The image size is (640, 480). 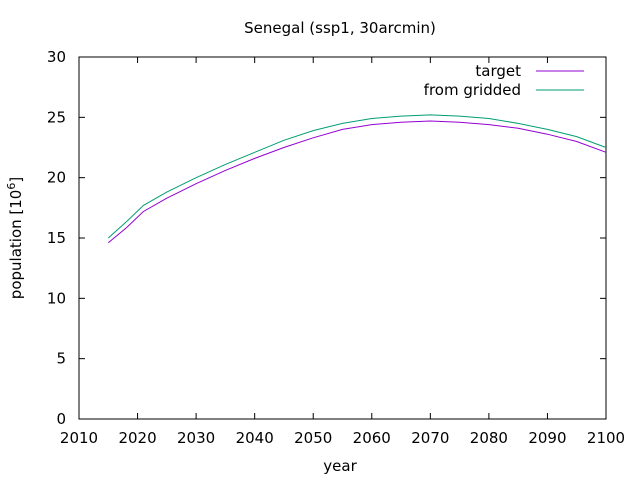 What do you see at coordinates (56, 57) in the screenshot?
I see `y-tick-label: 30` at bounding box center [56, 57].